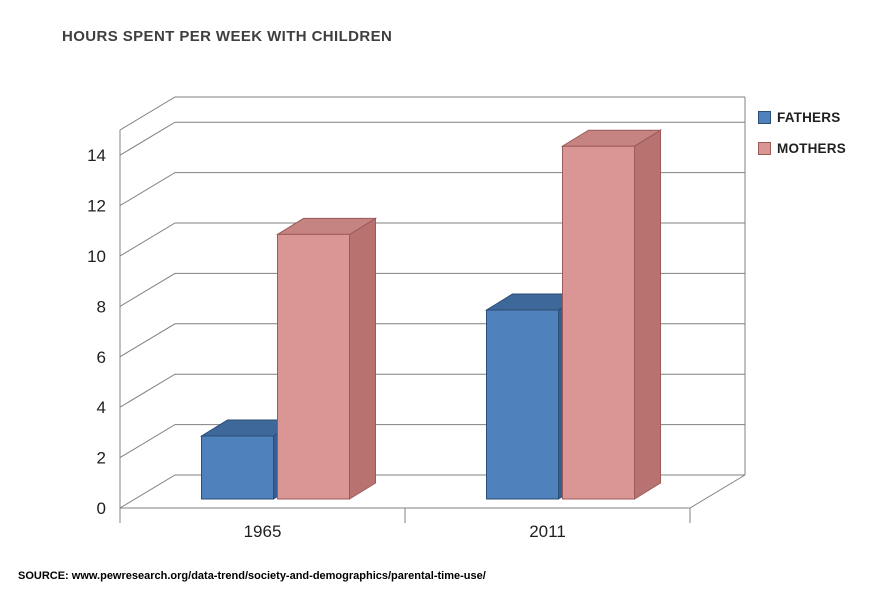 Image resolution: width=882 pixels, height=600 pixels. What do you see at coordinates (101, 508) in the screenshot?
I see `y-tick-label: 0` at bounding box center [101, 508].